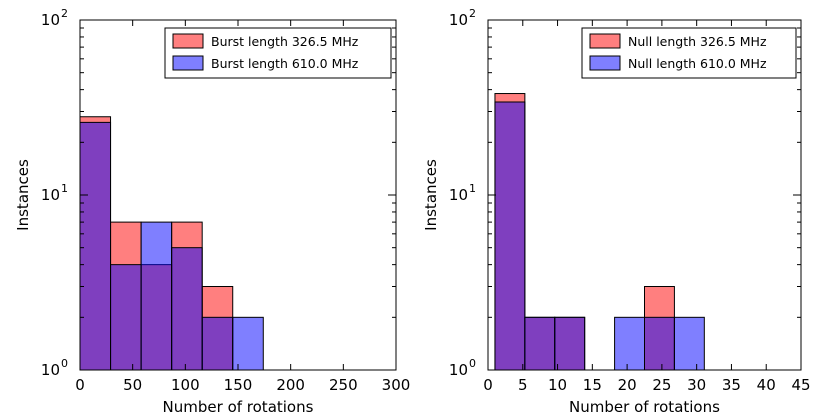  I want to click on x-tick-label: 100, so click(185, 385).